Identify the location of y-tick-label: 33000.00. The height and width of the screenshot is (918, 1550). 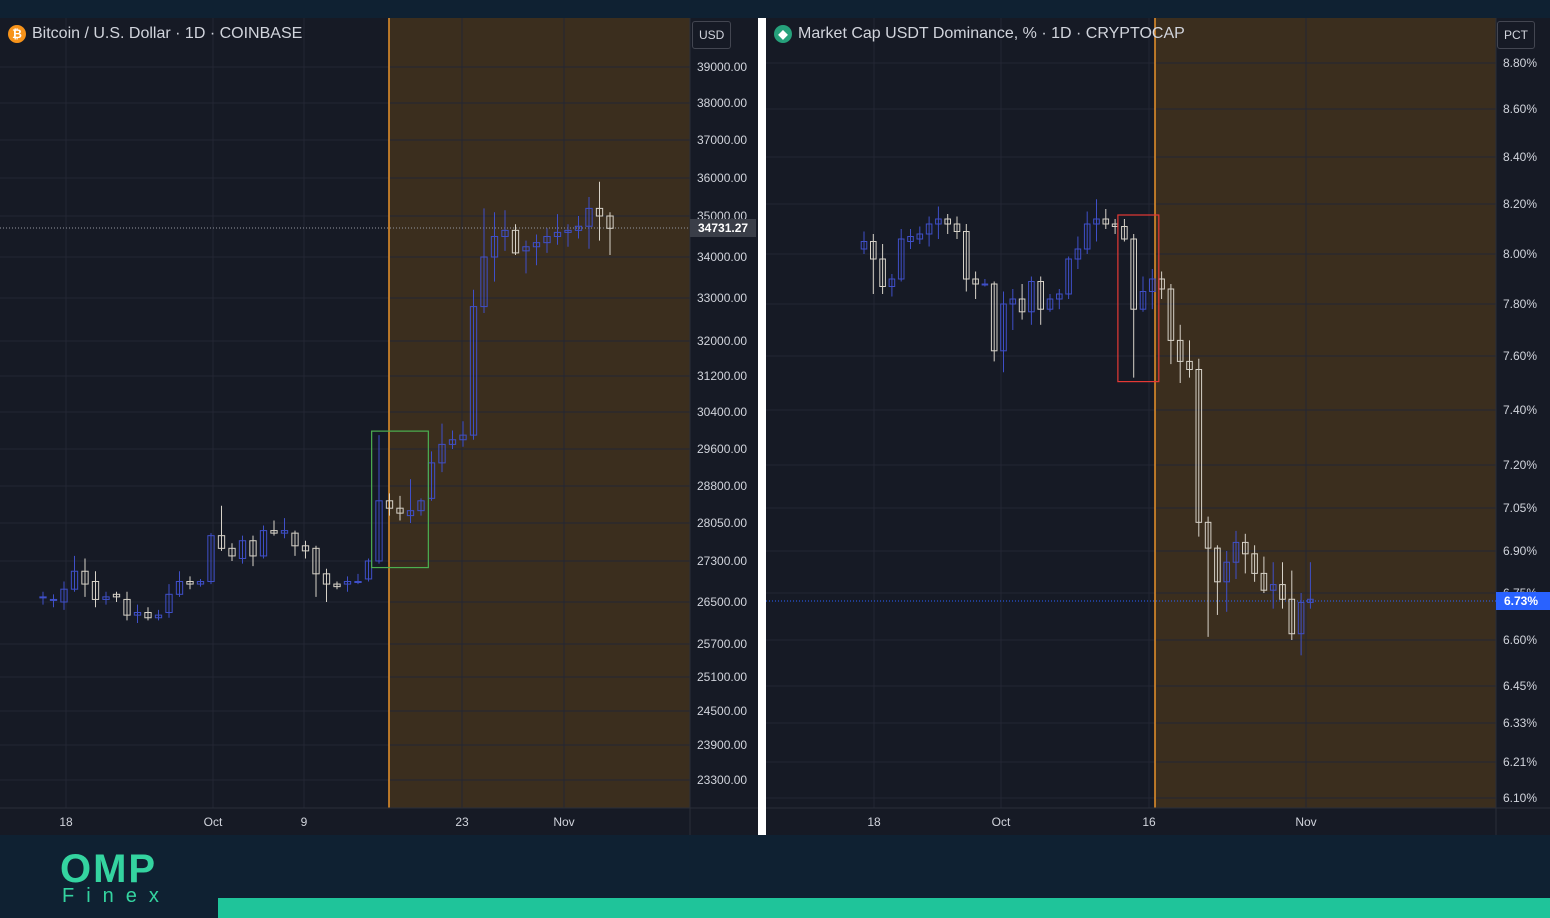
(722, 298).